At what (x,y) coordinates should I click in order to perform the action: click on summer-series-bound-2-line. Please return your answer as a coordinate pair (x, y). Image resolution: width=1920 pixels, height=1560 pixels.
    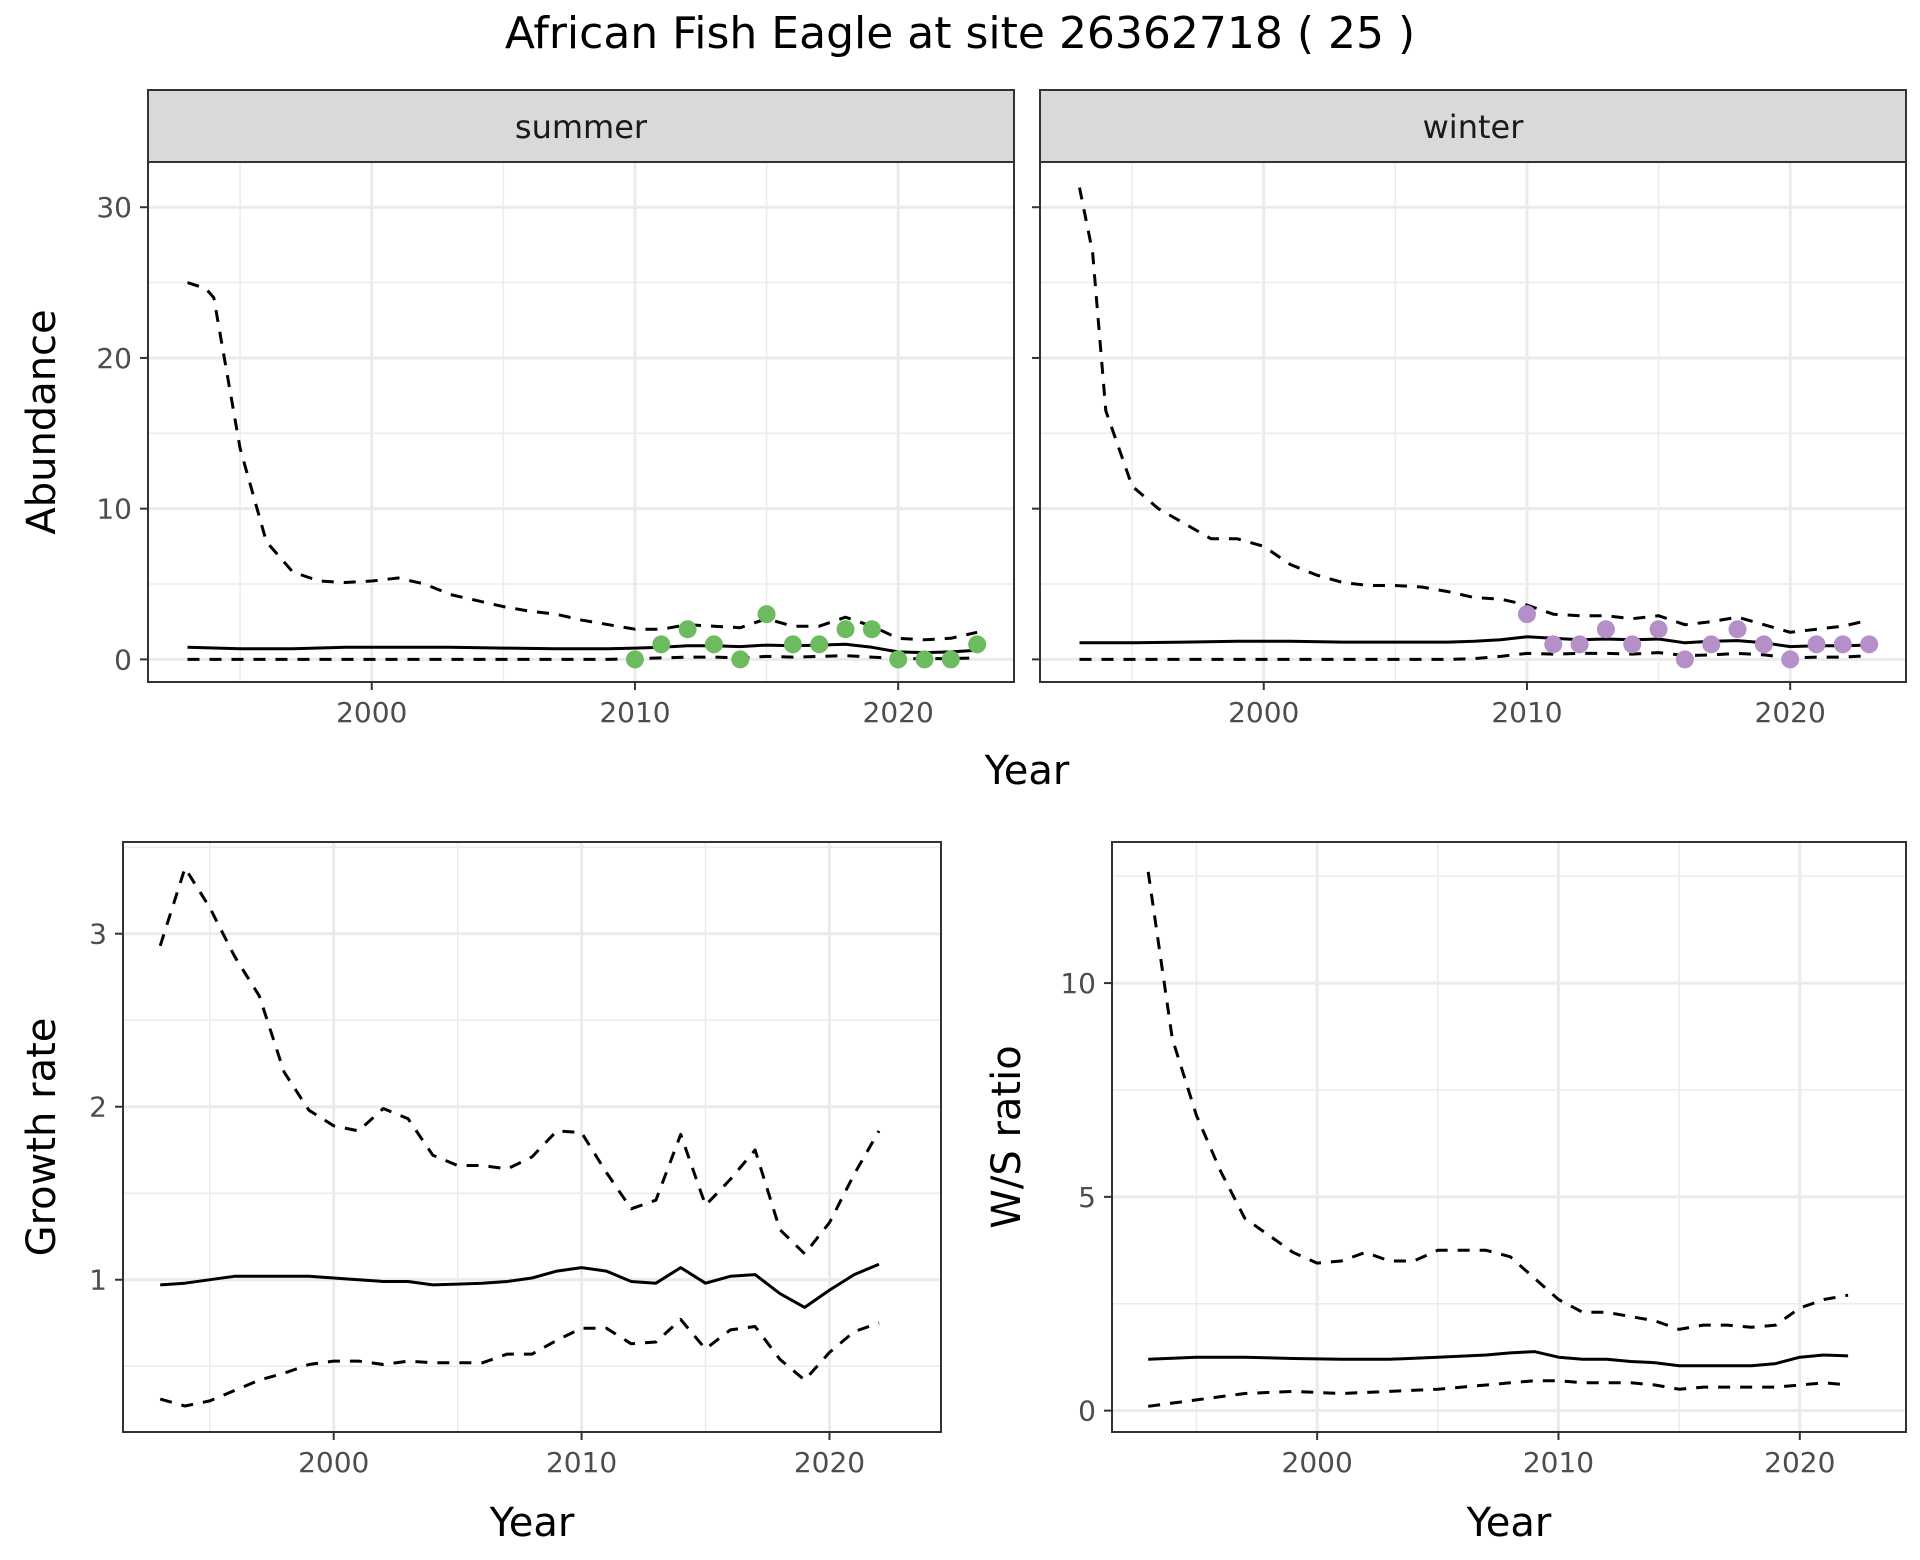
    Looking at the image, I should click on (582, 657).